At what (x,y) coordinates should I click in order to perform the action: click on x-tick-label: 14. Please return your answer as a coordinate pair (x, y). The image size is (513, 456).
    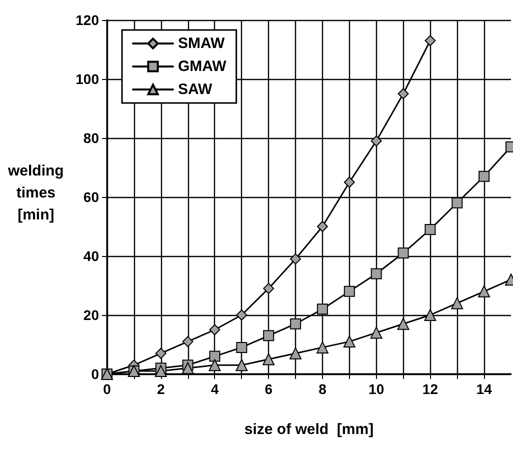
    Looking at the image, I should click on (484, 389).